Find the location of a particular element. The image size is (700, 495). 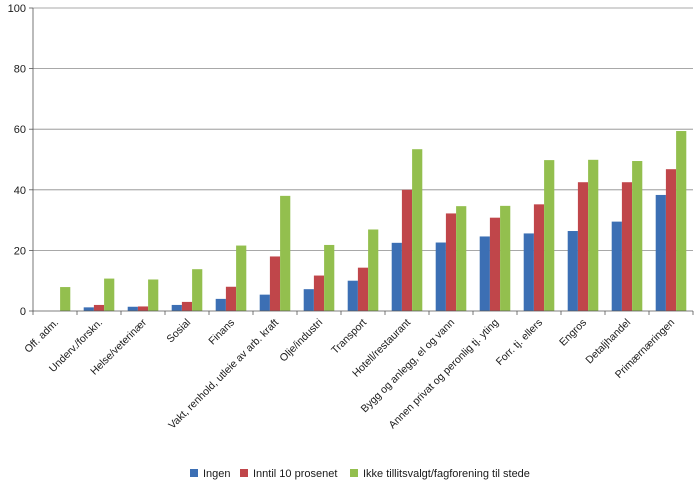

y-tick-label: 60 is located at coordinates (20, 130).